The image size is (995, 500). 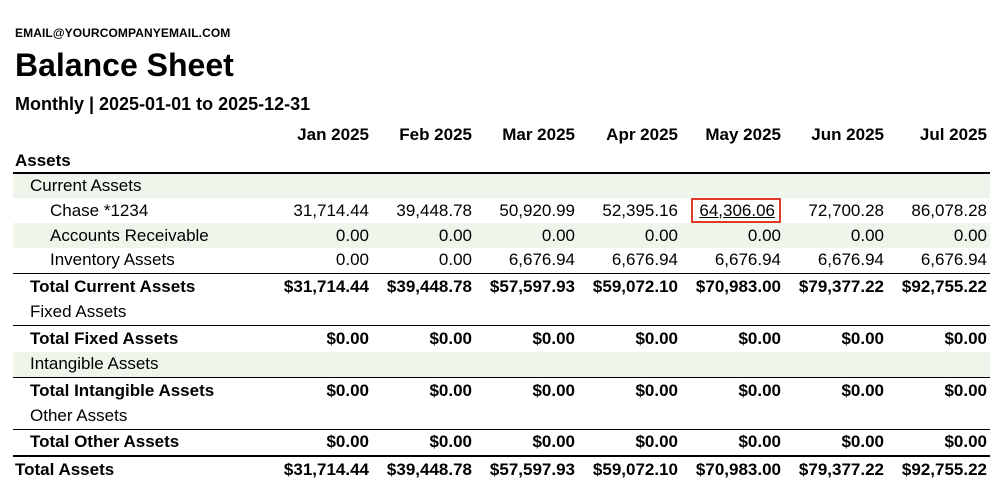 What do you see at coordinates (333, 134) in the screenshot?
I see `month-header: Jan 2025` at bounding box center [333, 134].